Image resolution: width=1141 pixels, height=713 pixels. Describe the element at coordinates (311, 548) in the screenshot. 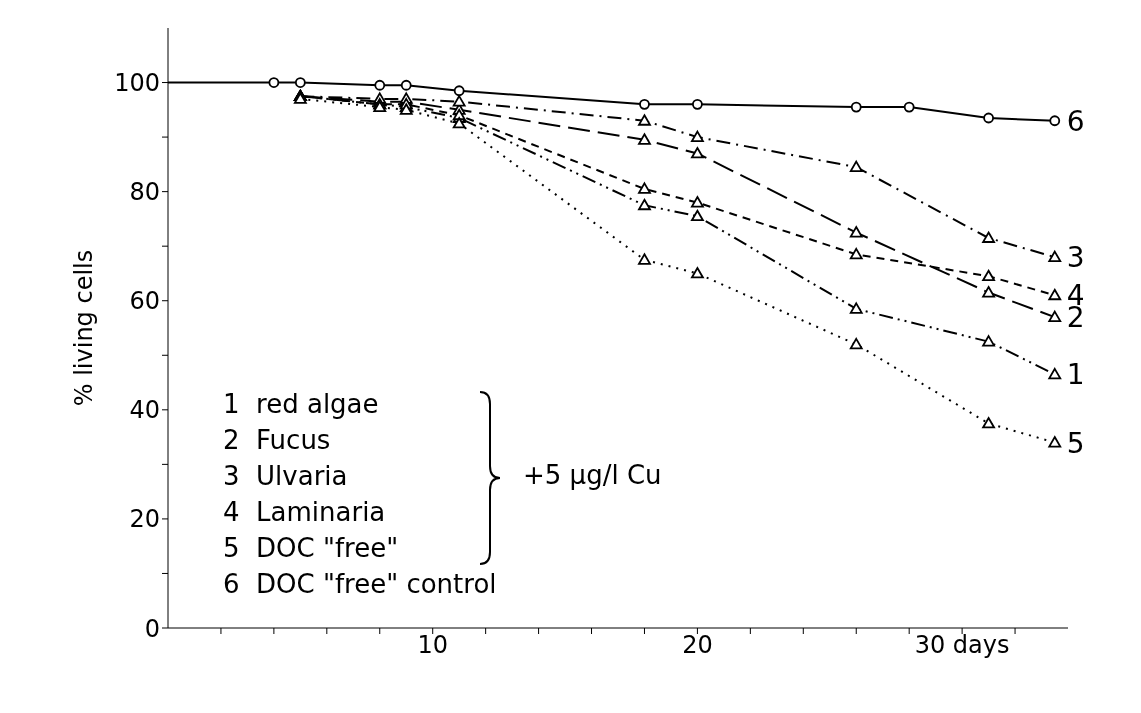

I see `annotation: 5 DOC "free"` at that location.